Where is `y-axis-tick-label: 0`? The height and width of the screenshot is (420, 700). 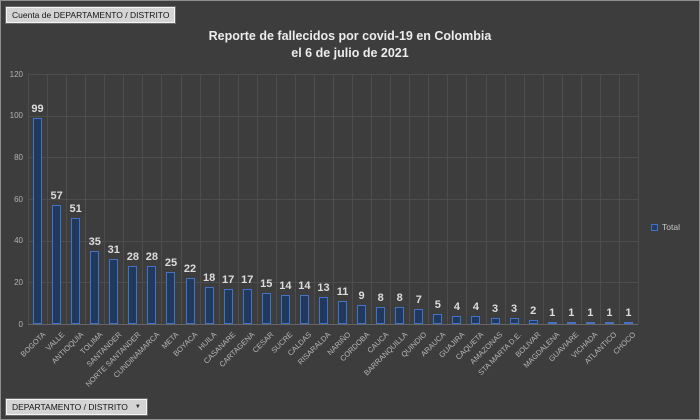
y-axis-tick-label: 0 is located at coordinates (20, 324).